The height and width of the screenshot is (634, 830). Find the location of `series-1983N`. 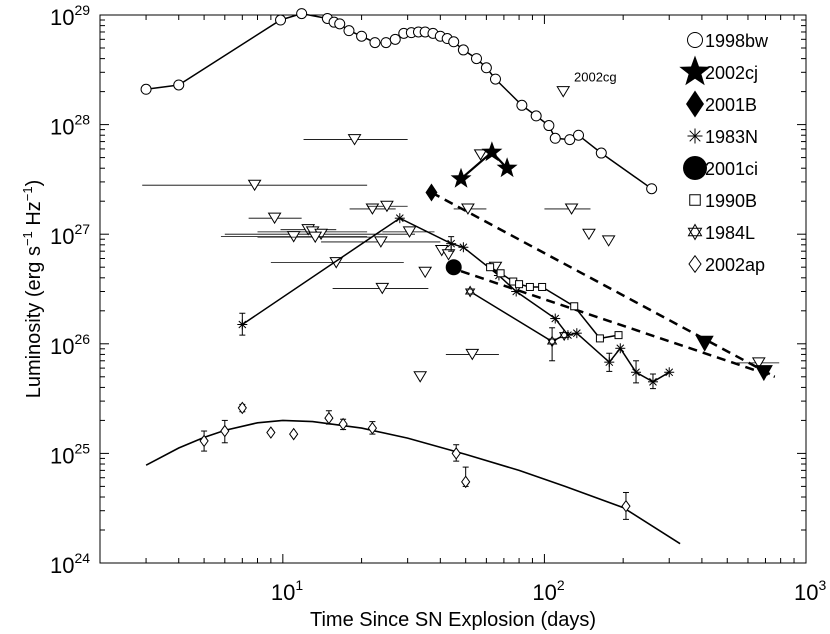

series-1983N is located at coordinates (456, 301).